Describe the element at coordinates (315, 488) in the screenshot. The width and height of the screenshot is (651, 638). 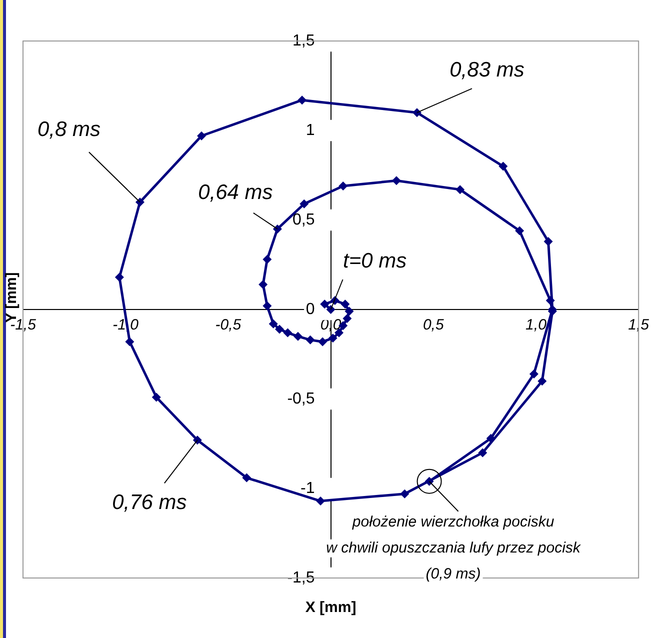
I see `y-tick-label: -1` at that location.